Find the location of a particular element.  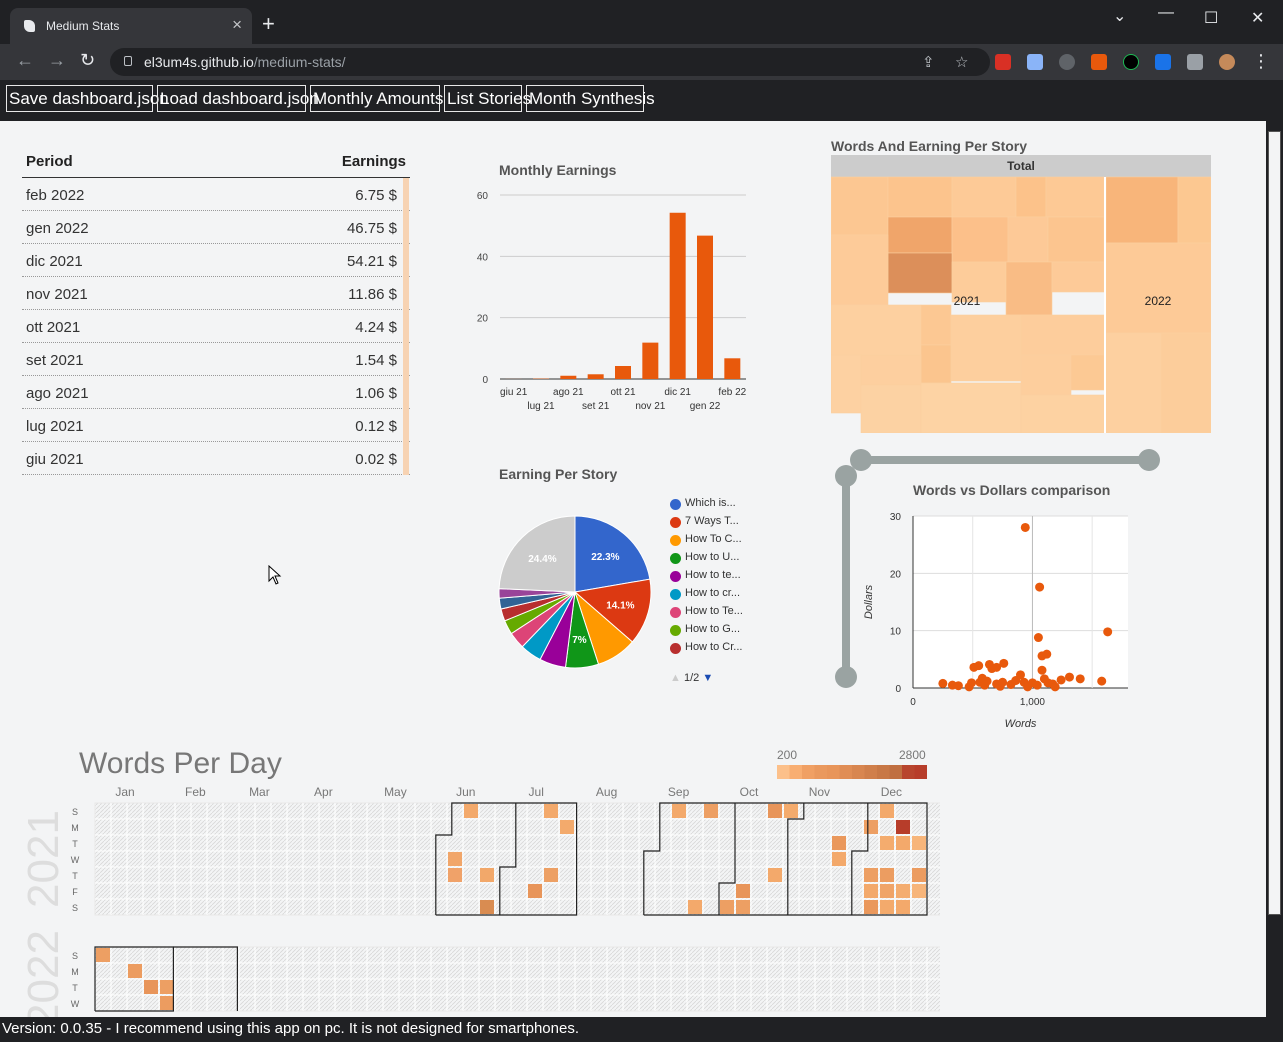

plot-area is located at coordinates (1020, 602).